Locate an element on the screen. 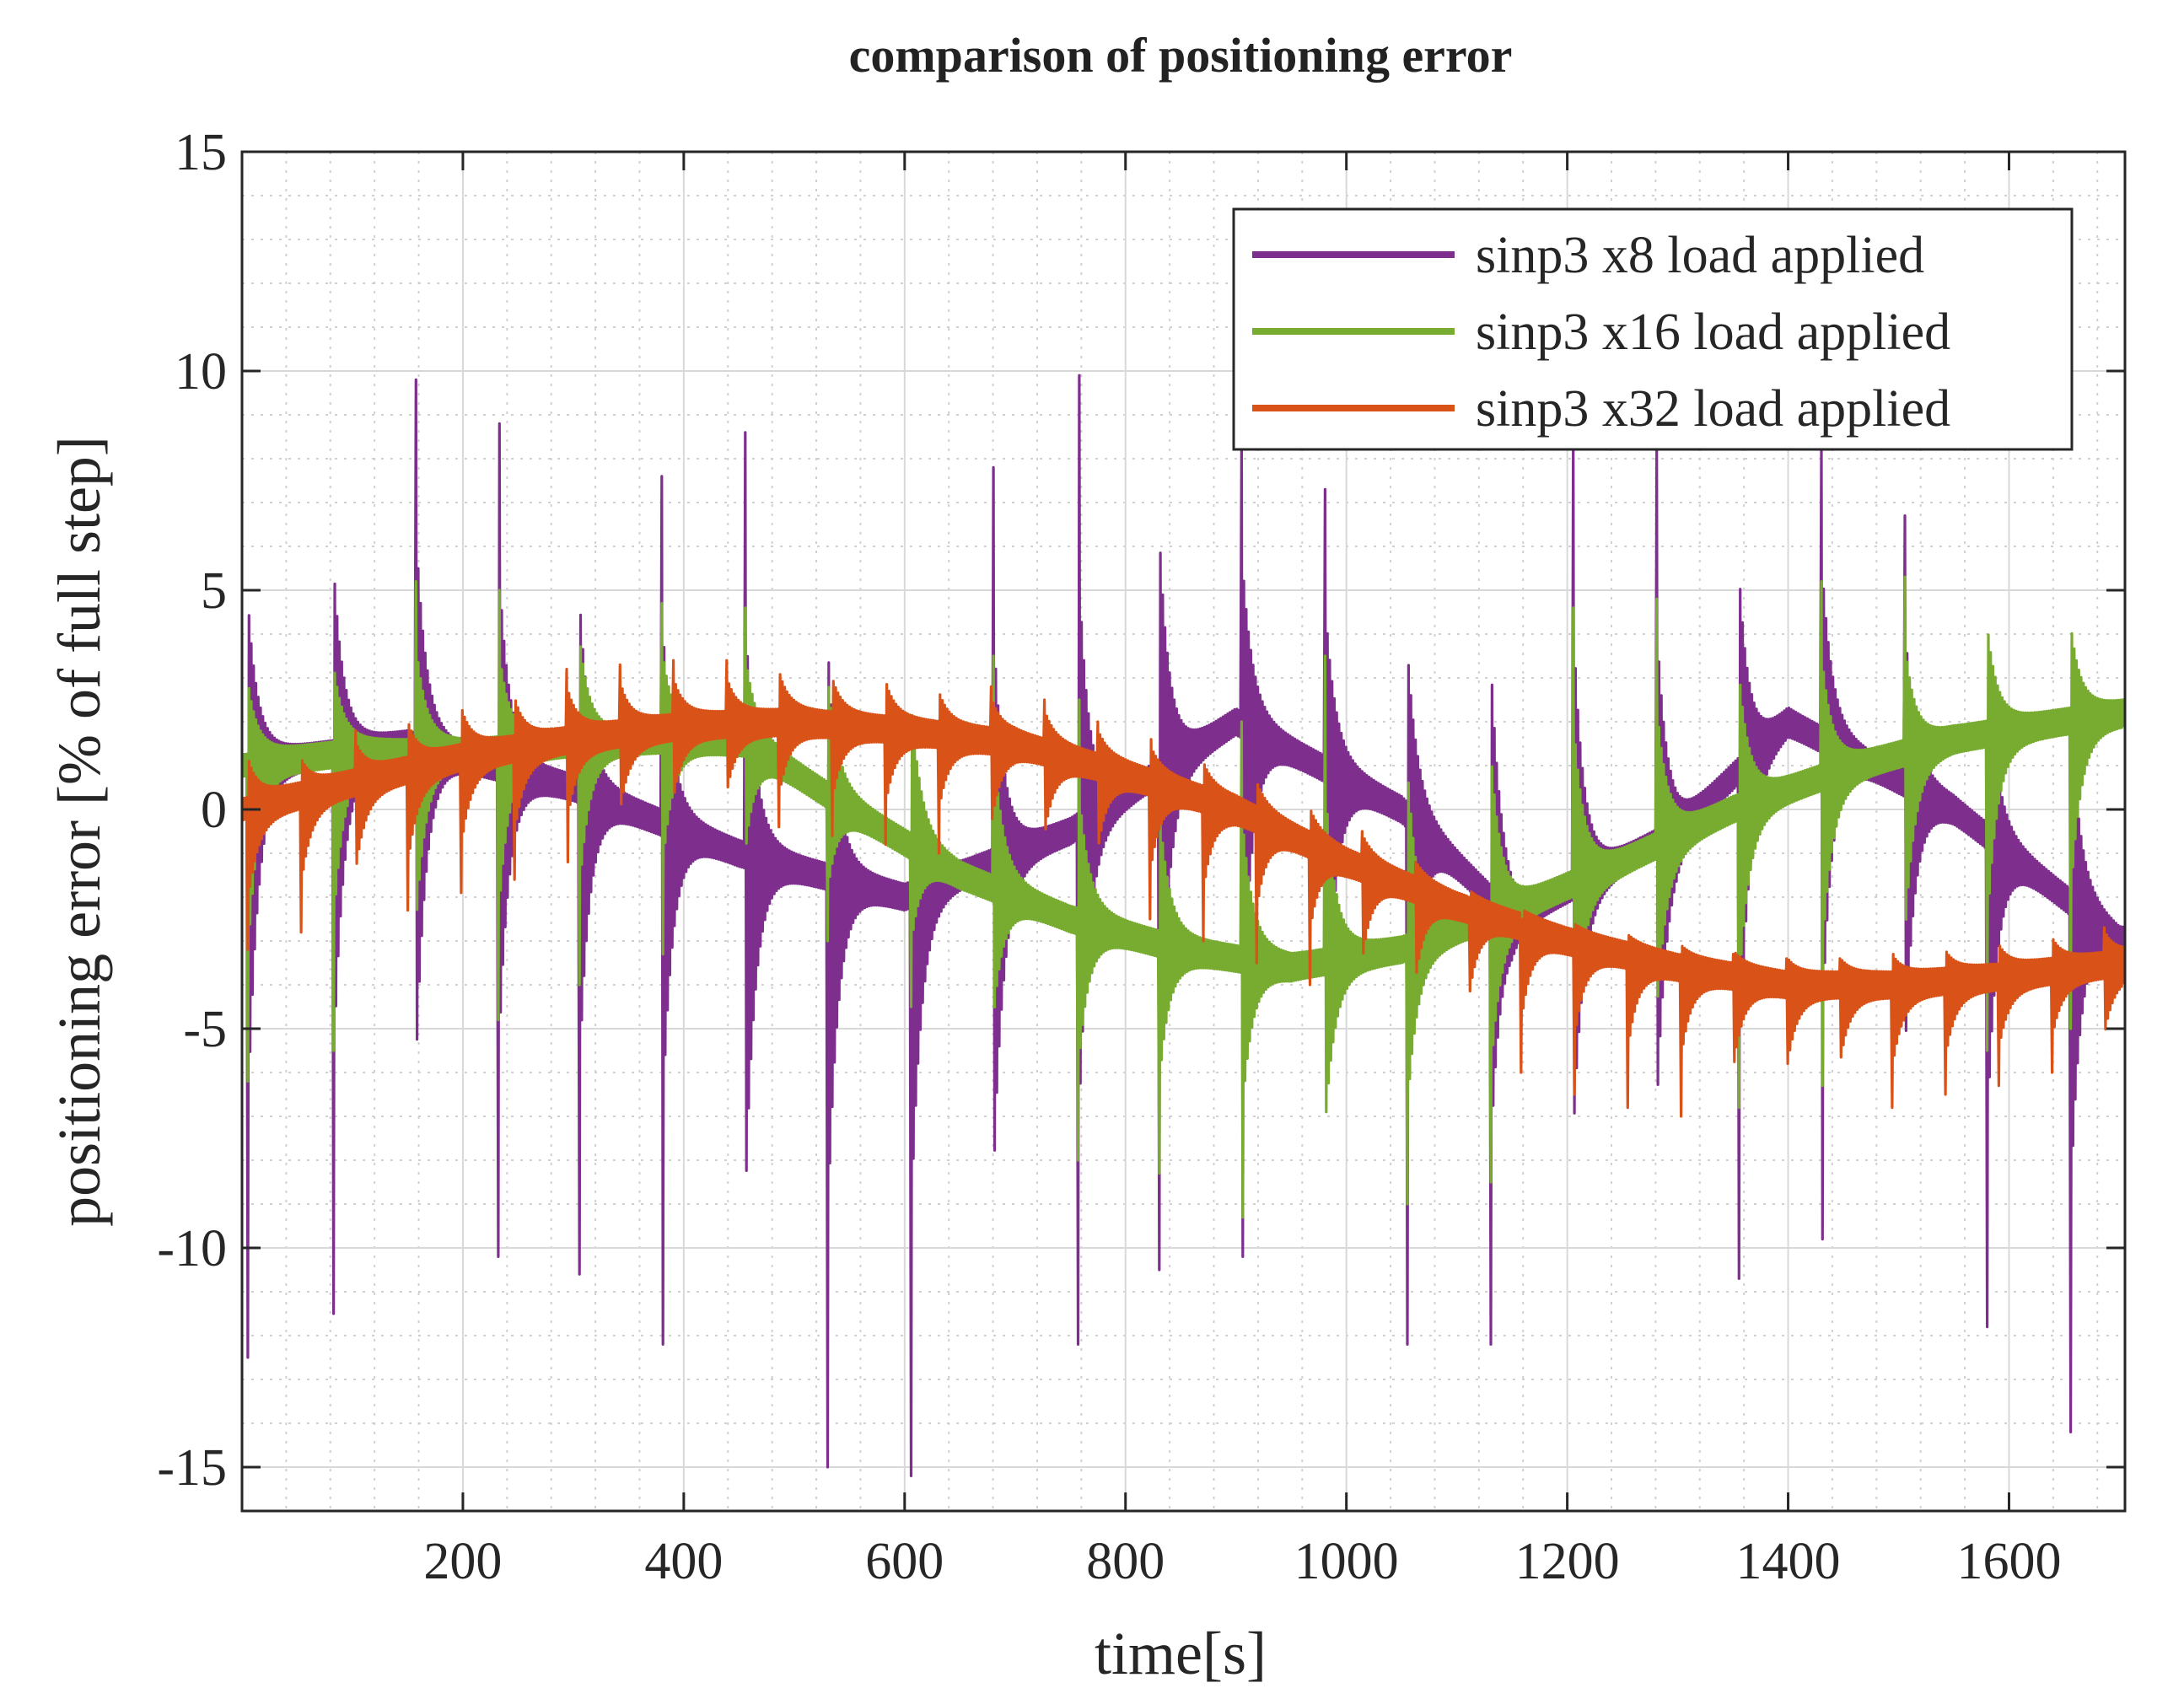 Image resolution: width=2184 pixels, height=1699 pixels. y-tick-label: 5 is located at coordinates (214, 591).